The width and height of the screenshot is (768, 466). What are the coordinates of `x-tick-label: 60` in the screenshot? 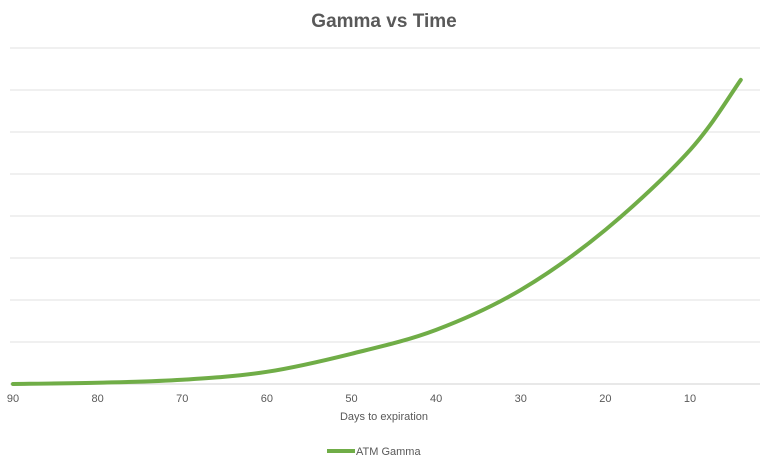 It's located at (267, 399).